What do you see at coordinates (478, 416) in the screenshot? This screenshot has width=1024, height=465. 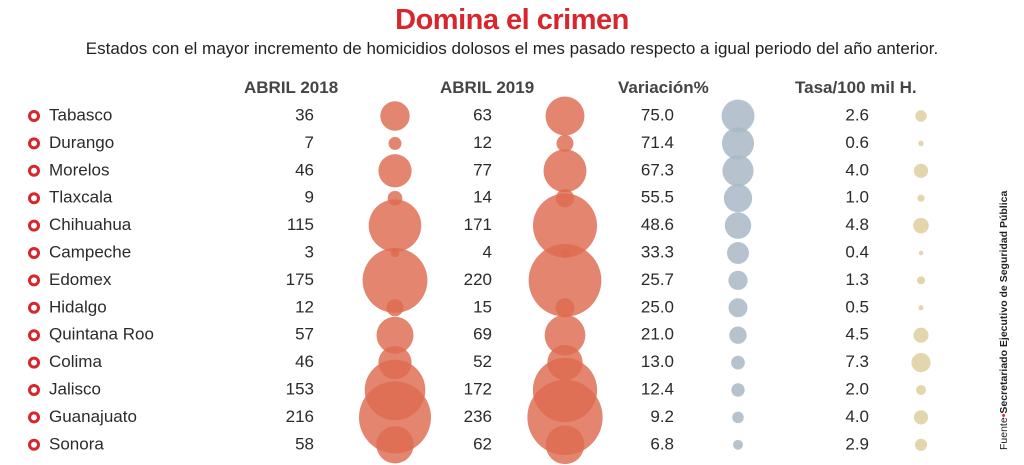 I see `value-abril-2019-guanajuato: 236` at bounding box center [478, 416].